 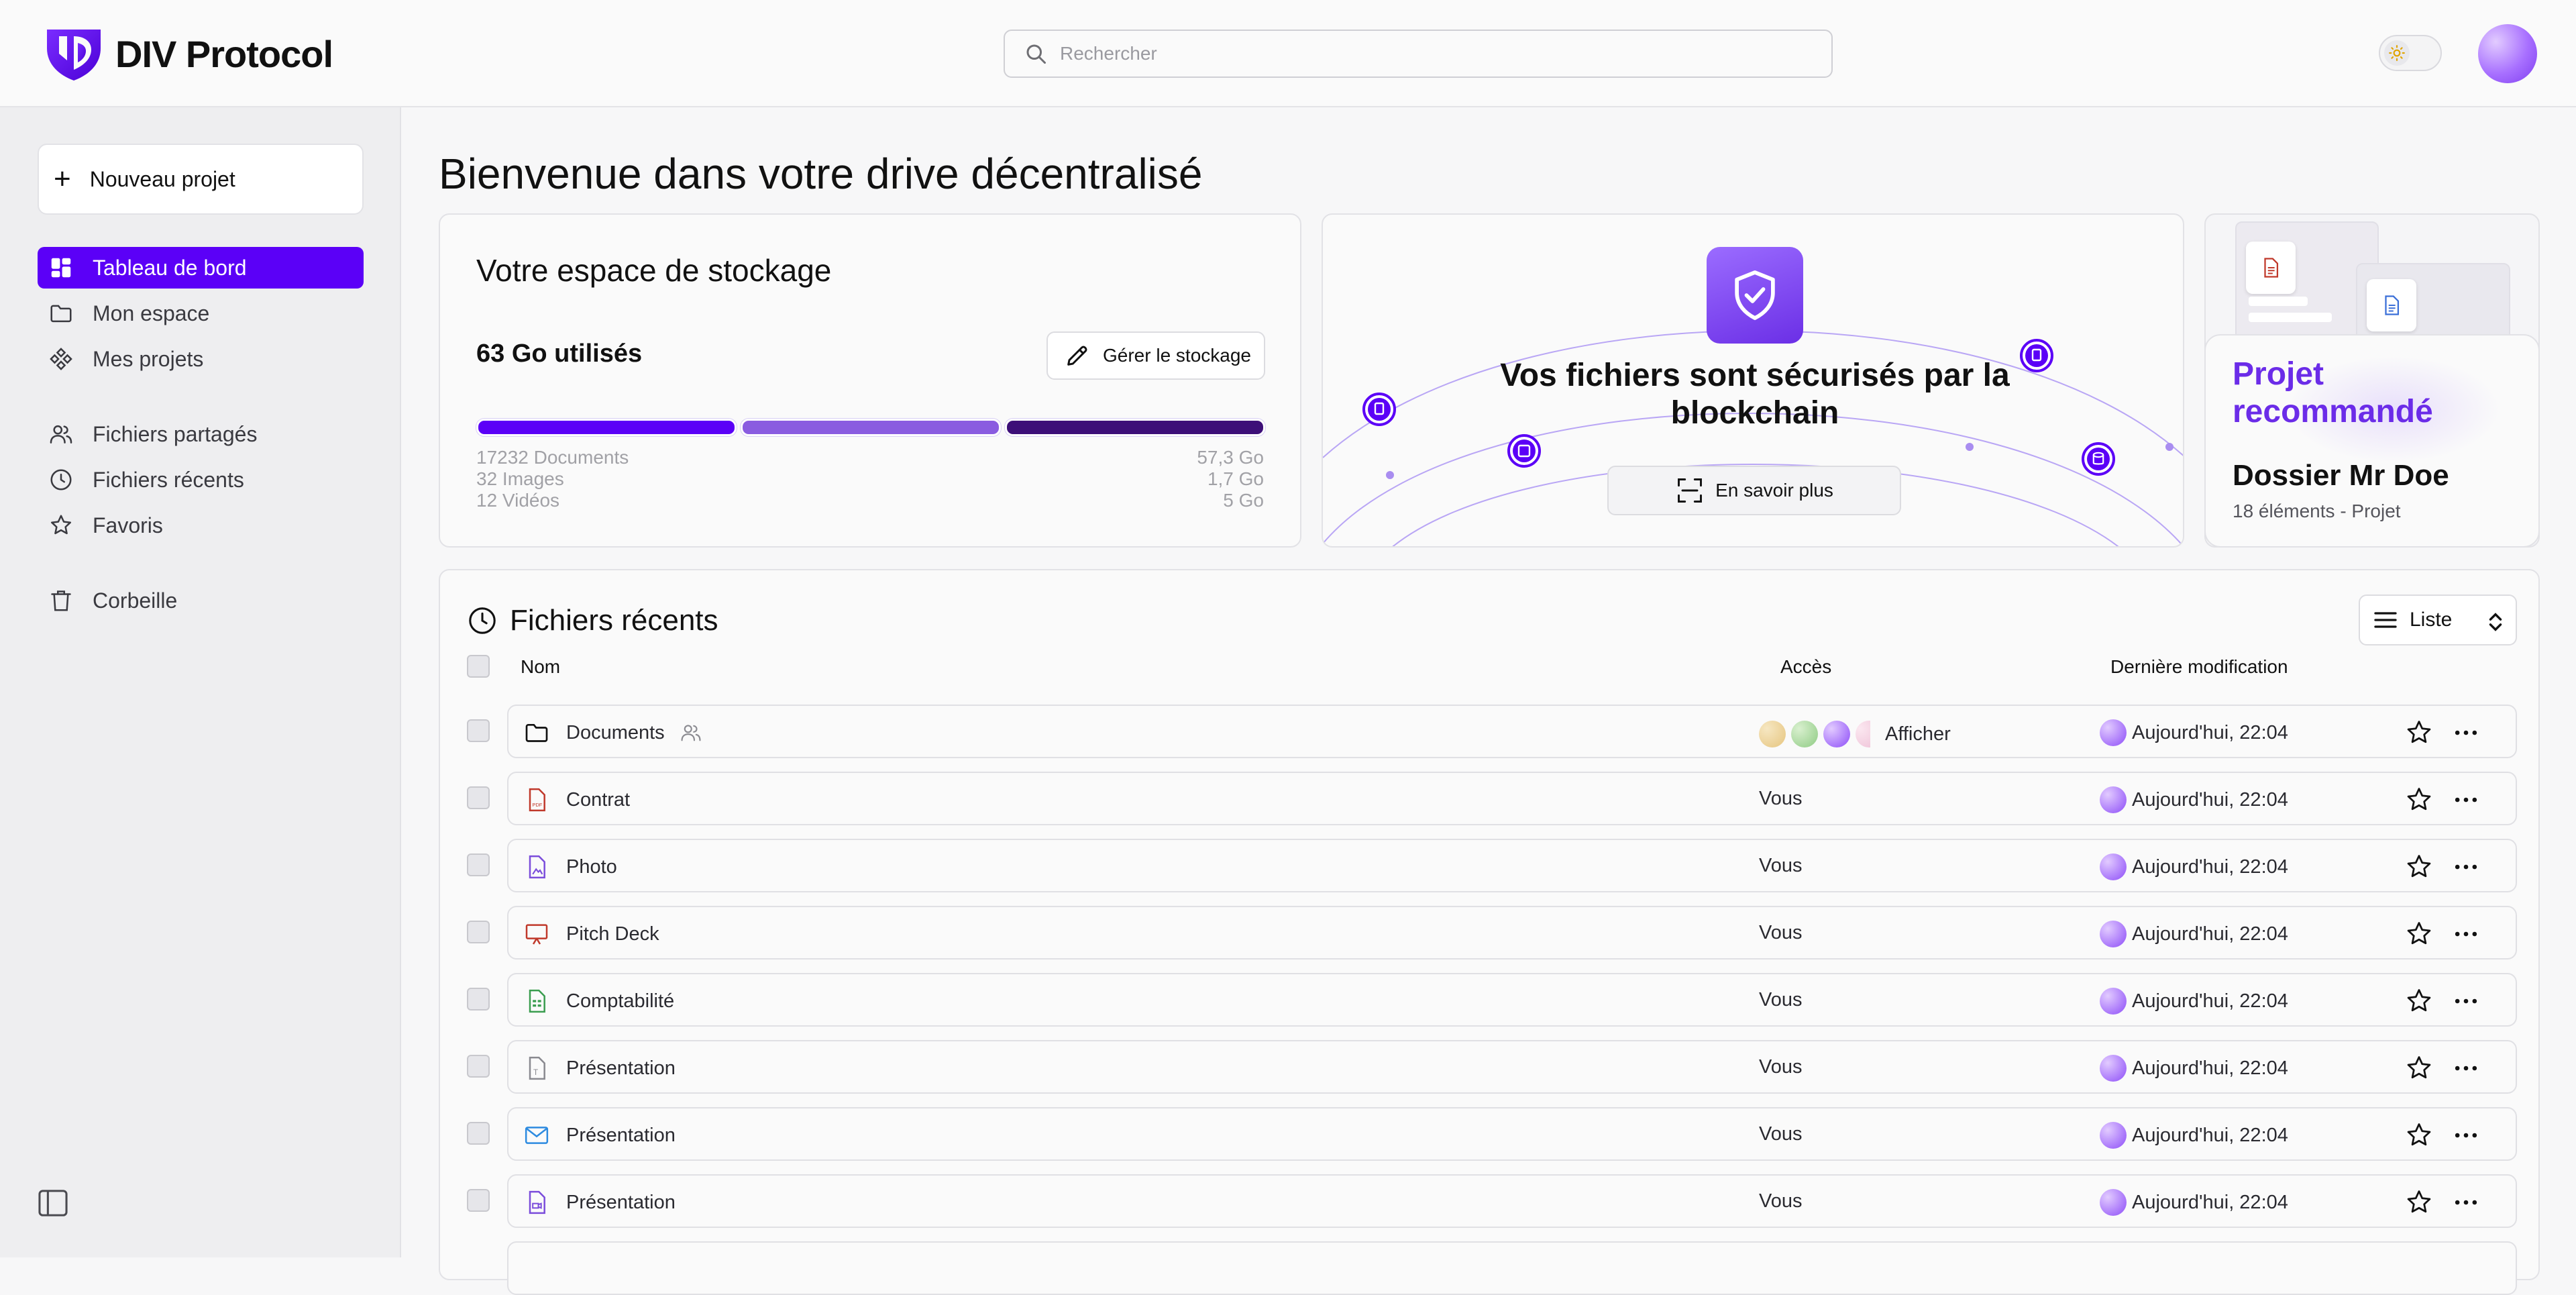 What do you see at coordinates (1077, 356) in the screenshot?
I see `pencil-icon` at bounding box center [1077, 356].